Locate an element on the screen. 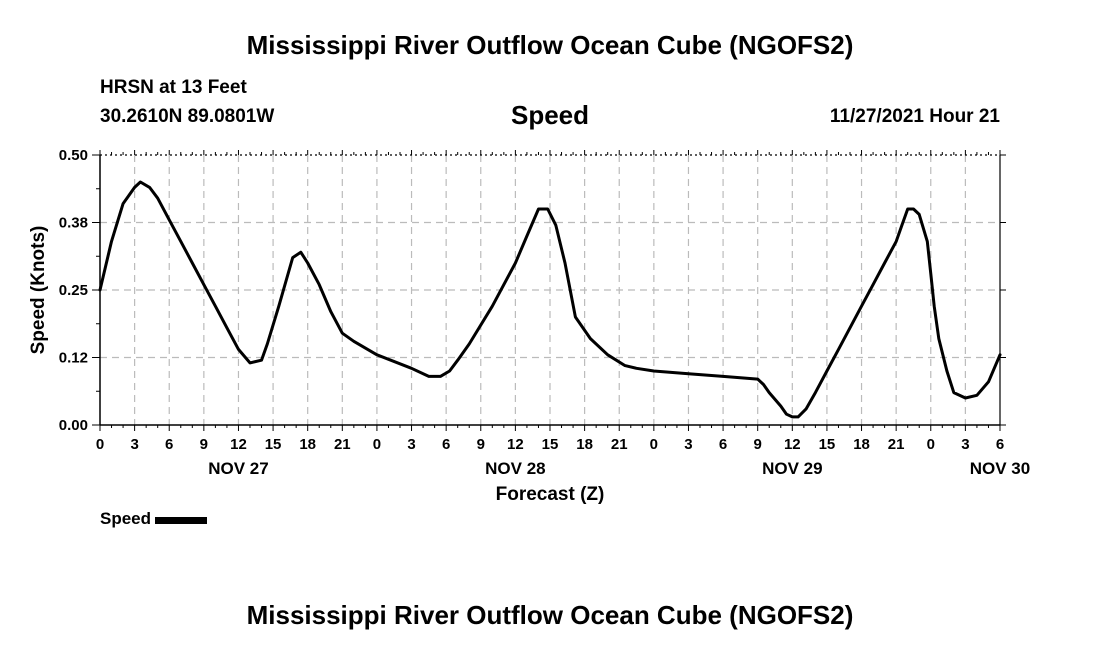 Image resolution: width=1100 pixels, height=650 pixels. y-tick-label: 0.12 is located at coordinates (73, 358).